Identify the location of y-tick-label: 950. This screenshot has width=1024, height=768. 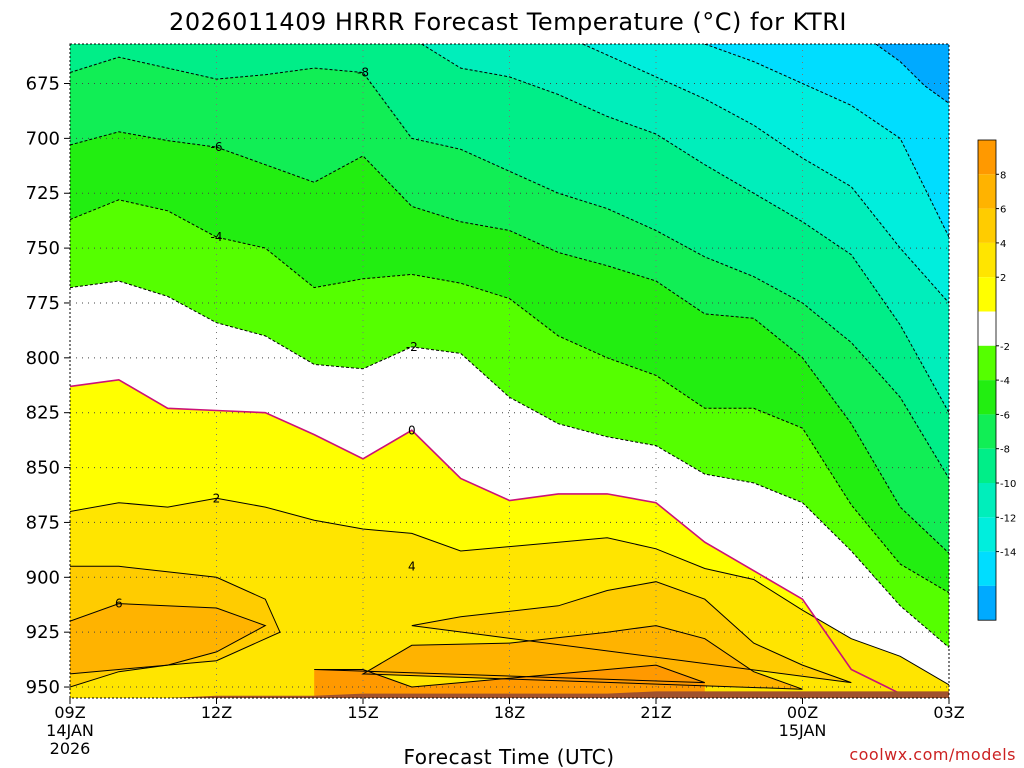
(43, 687).